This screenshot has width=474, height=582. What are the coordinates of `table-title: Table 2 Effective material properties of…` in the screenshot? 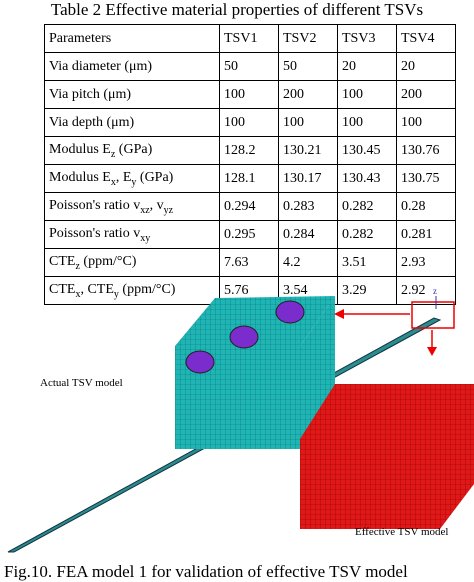 It's located at (237, 9).